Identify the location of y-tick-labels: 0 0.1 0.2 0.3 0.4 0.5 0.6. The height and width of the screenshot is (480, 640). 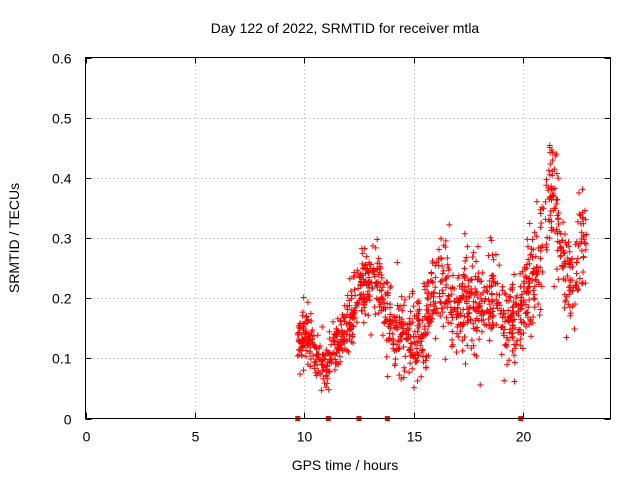
(62, 239).